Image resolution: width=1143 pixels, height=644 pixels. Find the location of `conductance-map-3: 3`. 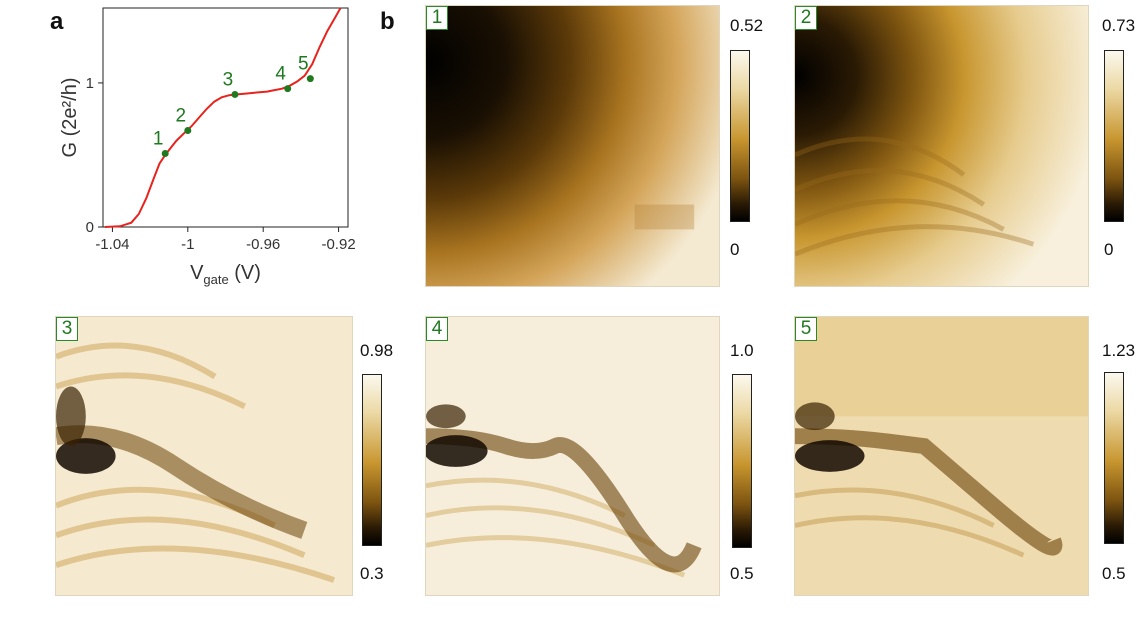

conductance-map-3: 3 is located at coordinates (203, 456).